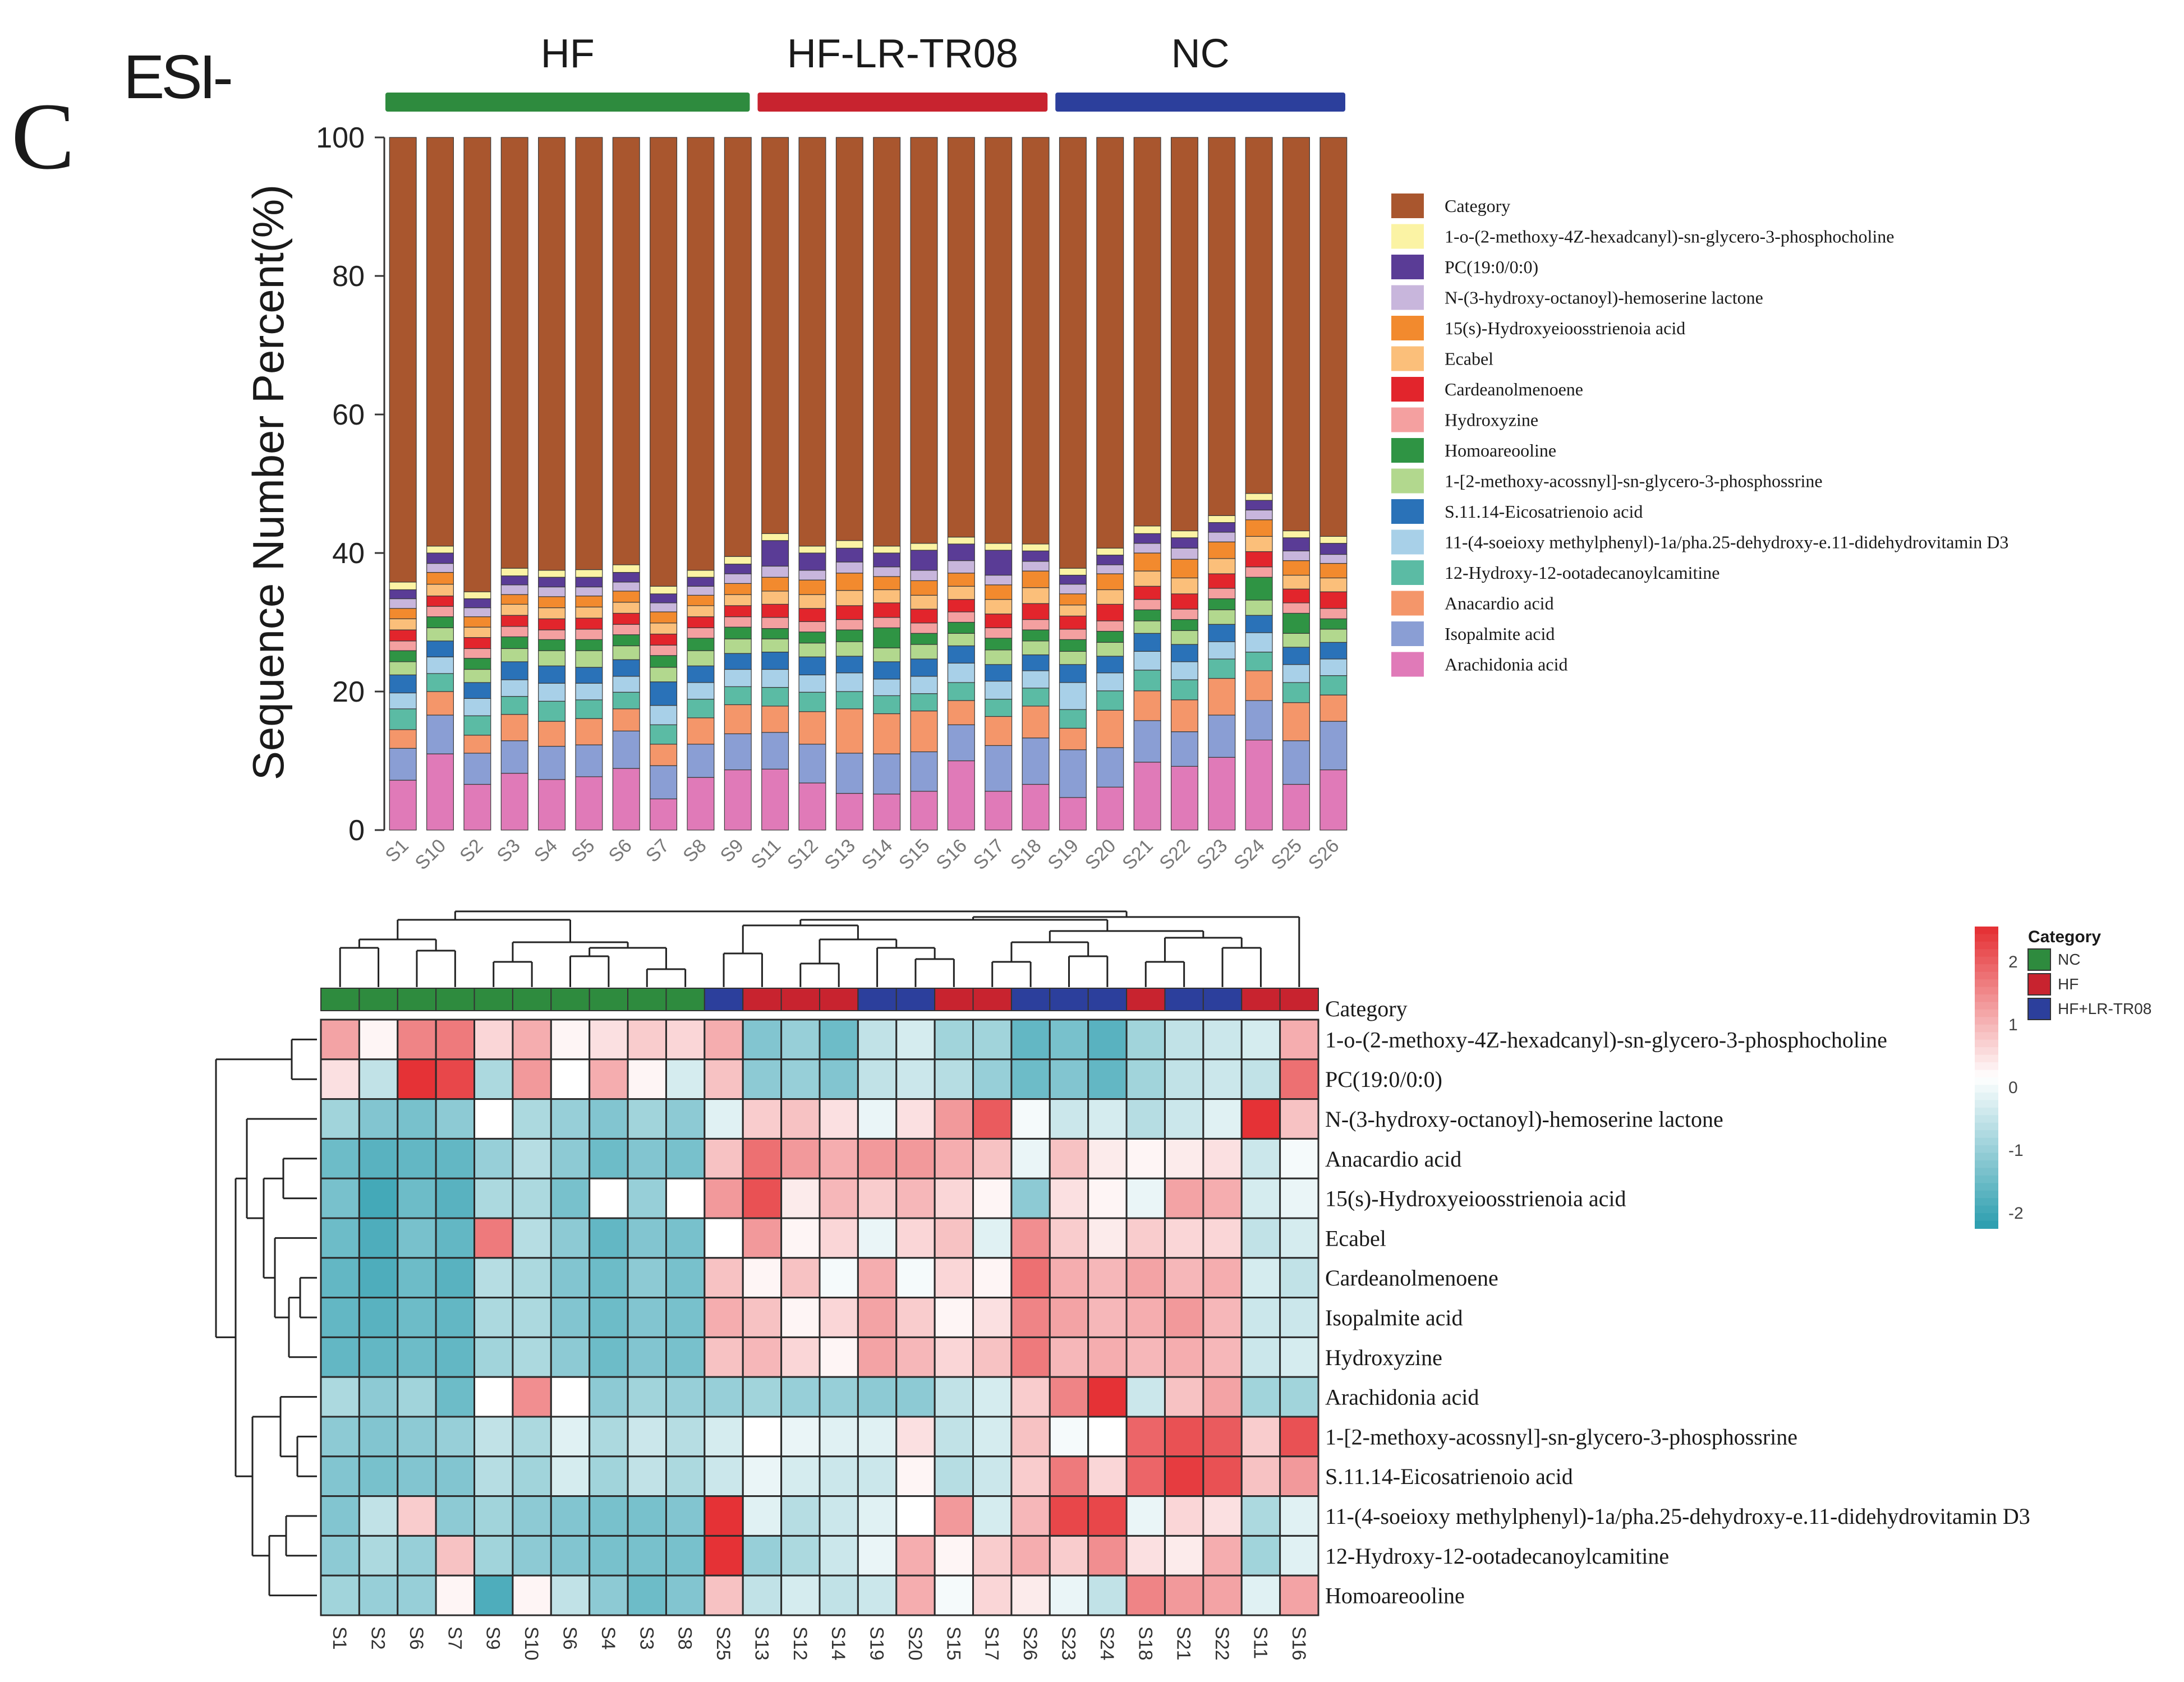 The image size is (2184, 1682). I want to click on category-legend-swatch, so click(2039, 984).